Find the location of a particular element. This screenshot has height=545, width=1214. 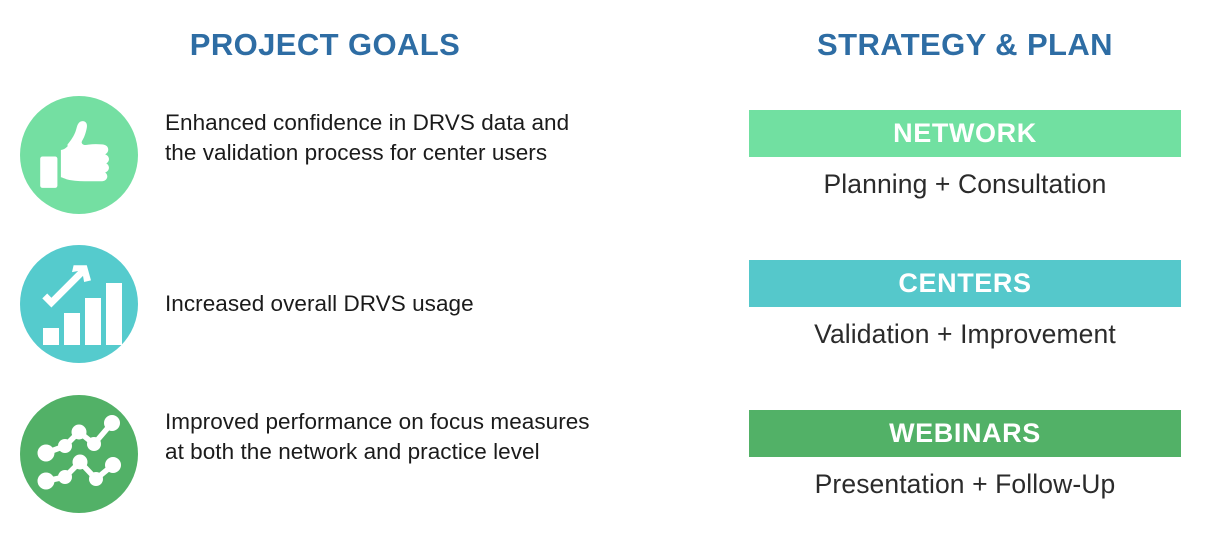

project-goals-heading: PROJECT GOALS is located at coordinates (325, 44).